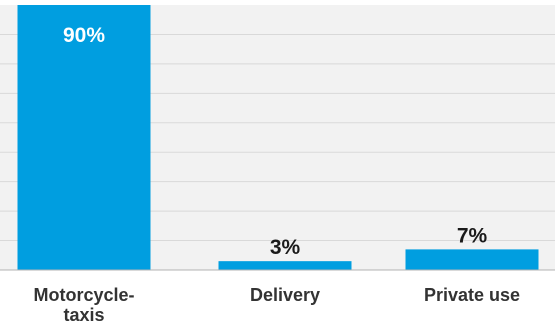  Describe the element at coordinates (285, 265) in the screenshot. I see `bar-delivery` at that location.